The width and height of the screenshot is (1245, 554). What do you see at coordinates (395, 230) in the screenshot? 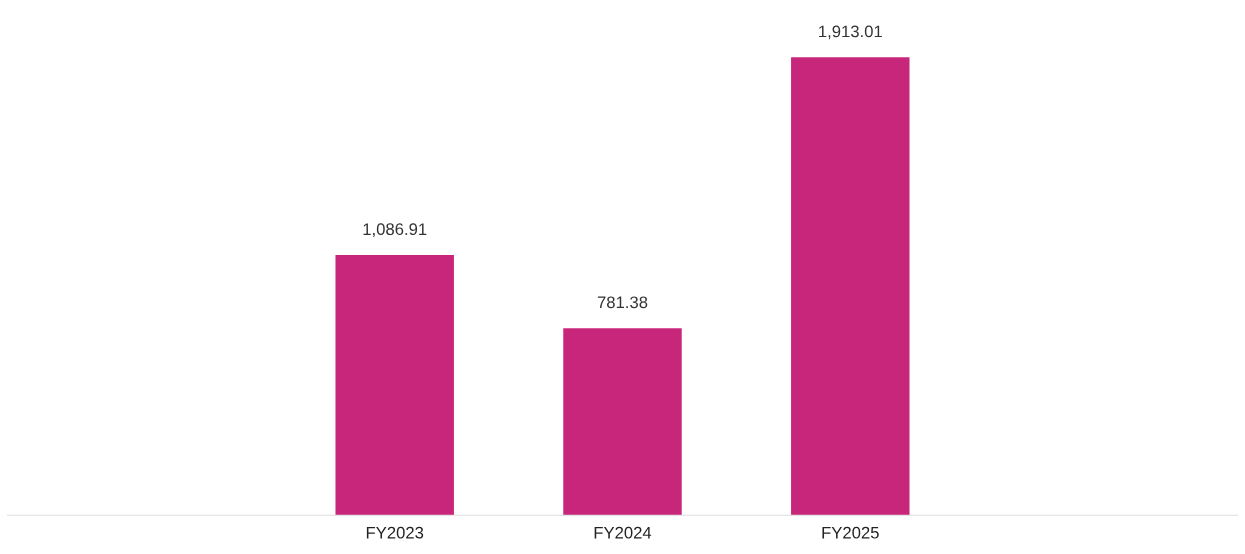
I see `data-label: 1,086.91` at bounding box center [395, 230].